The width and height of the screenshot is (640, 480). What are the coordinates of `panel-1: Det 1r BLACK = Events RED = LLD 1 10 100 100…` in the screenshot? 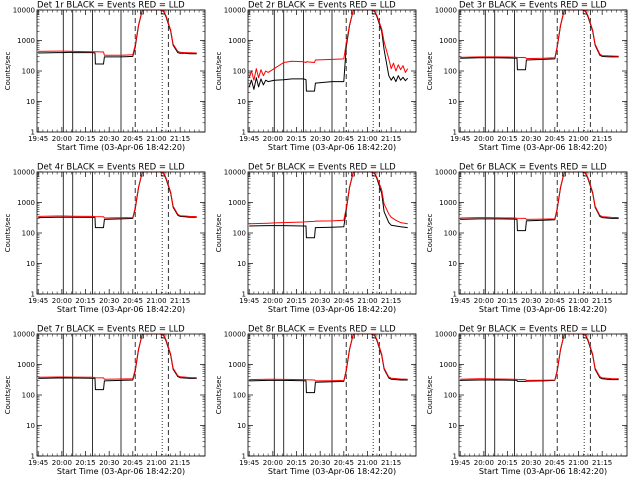 It's located at (105, 76).